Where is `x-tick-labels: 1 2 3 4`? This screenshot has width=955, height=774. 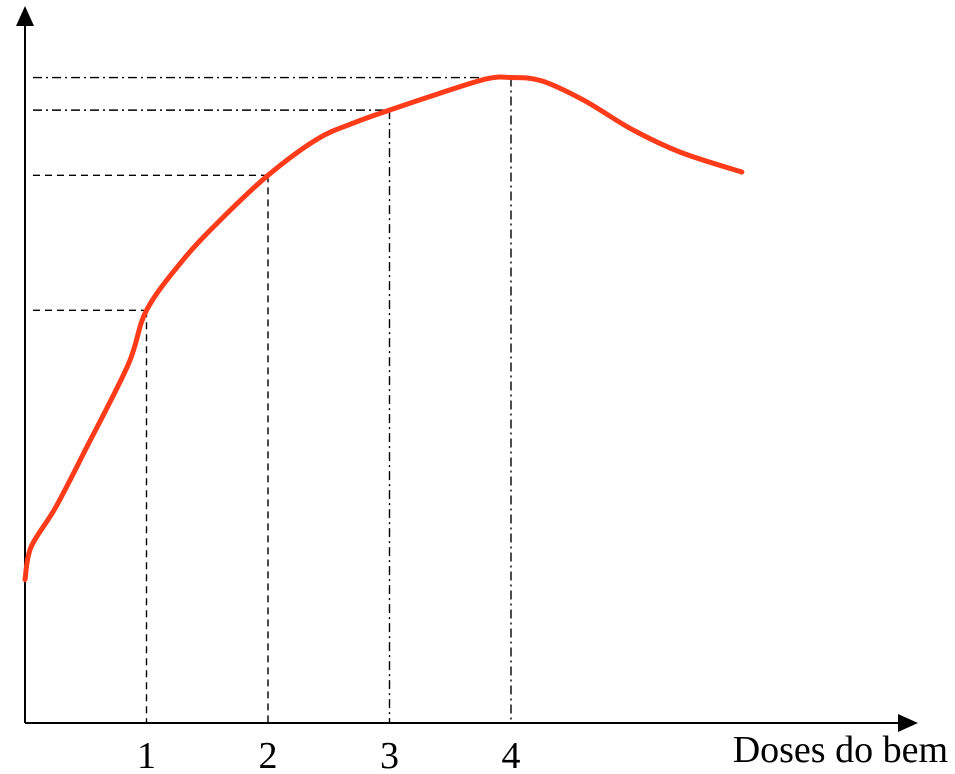
x-tick-labels: 1 2 3 4 is located at coordinates (329, 754).